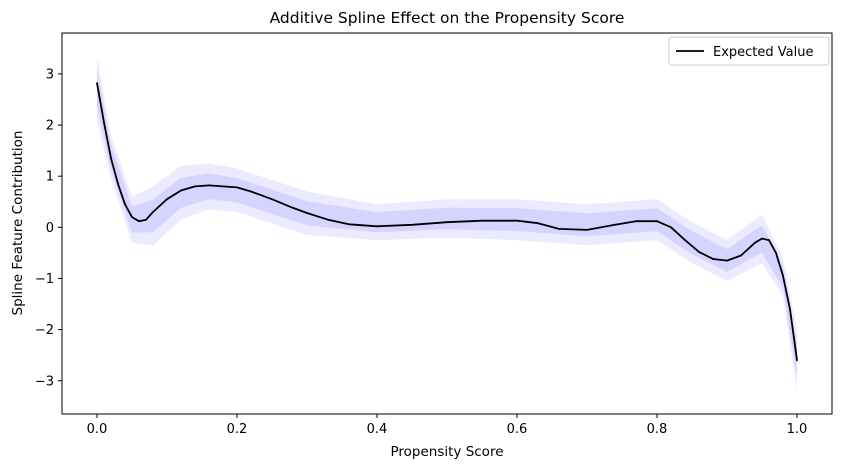  What do you see at coordinates (797, 429) in the screenshot?
I see `x-tick-label: 1.0` at bounding box center [797, 429].